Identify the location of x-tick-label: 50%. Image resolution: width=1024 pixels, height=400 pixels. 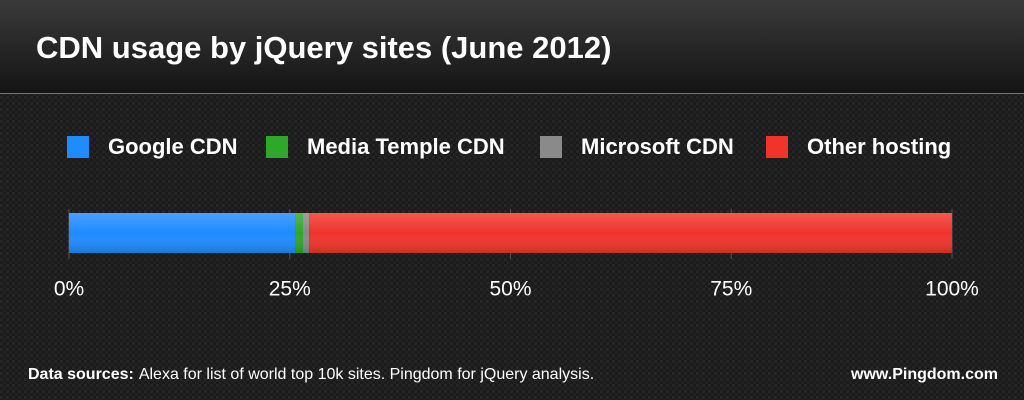
(510, 289).